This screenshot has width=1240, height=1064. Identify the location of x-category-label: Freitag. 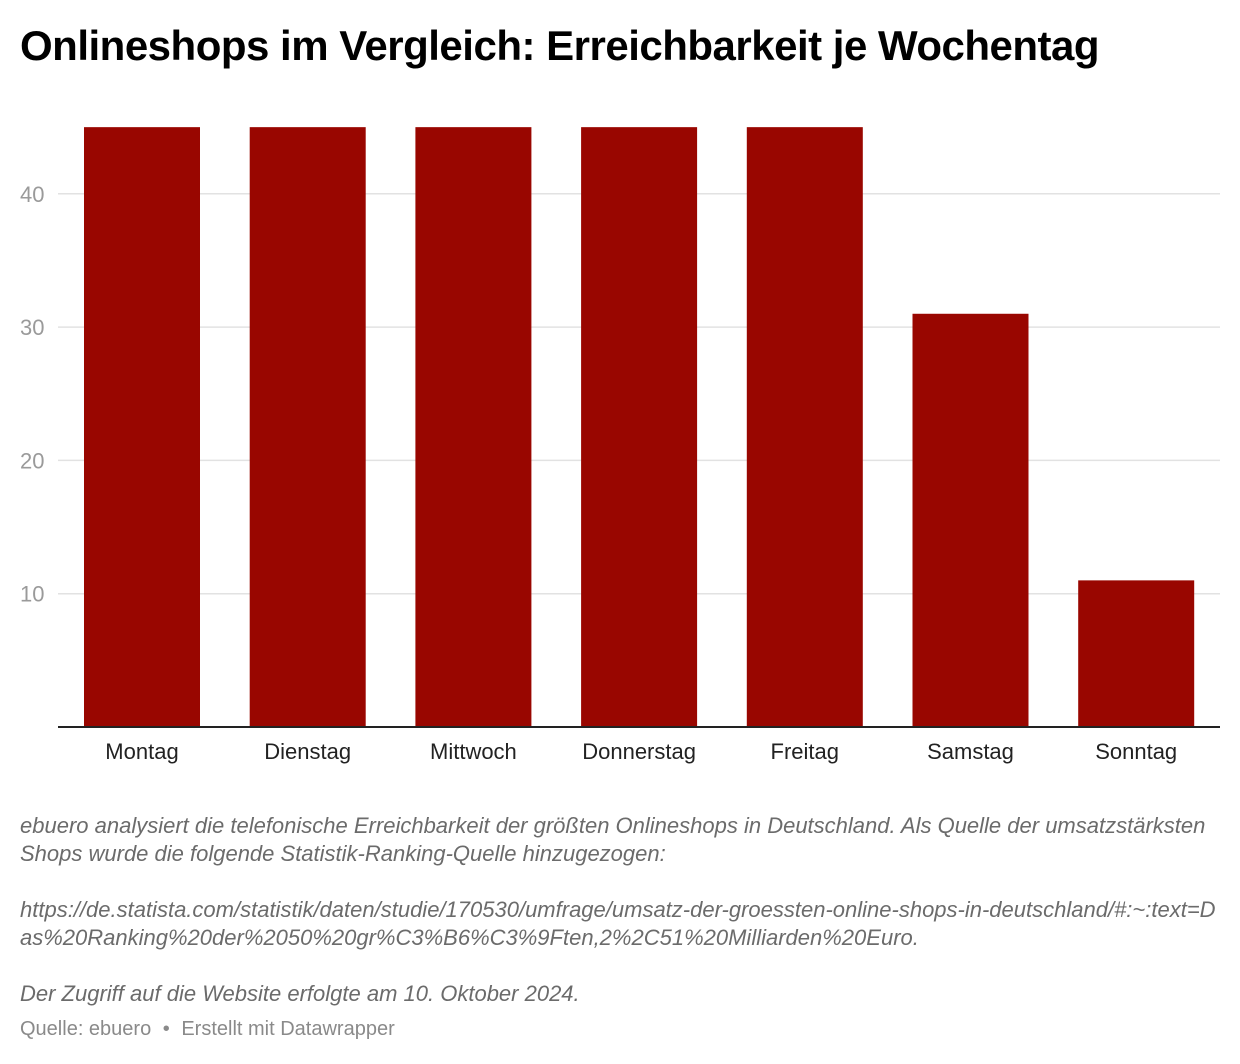
(805, 751).